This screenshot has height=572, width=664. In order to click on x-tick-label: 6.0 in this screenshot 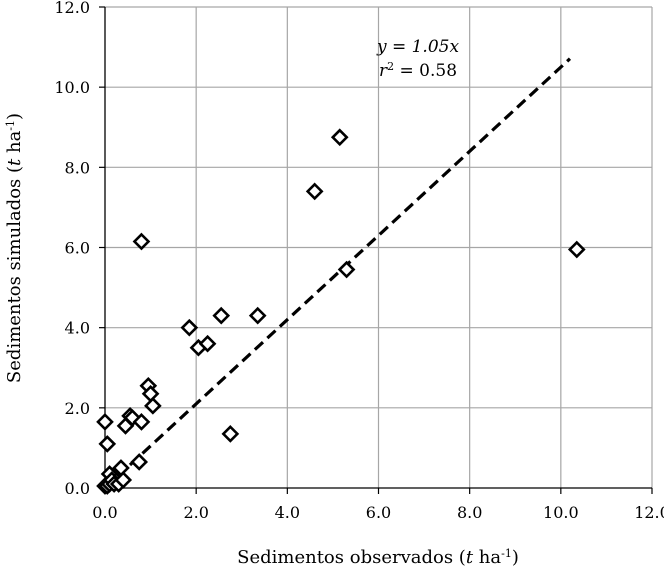, I will do `click(378, 512)`.